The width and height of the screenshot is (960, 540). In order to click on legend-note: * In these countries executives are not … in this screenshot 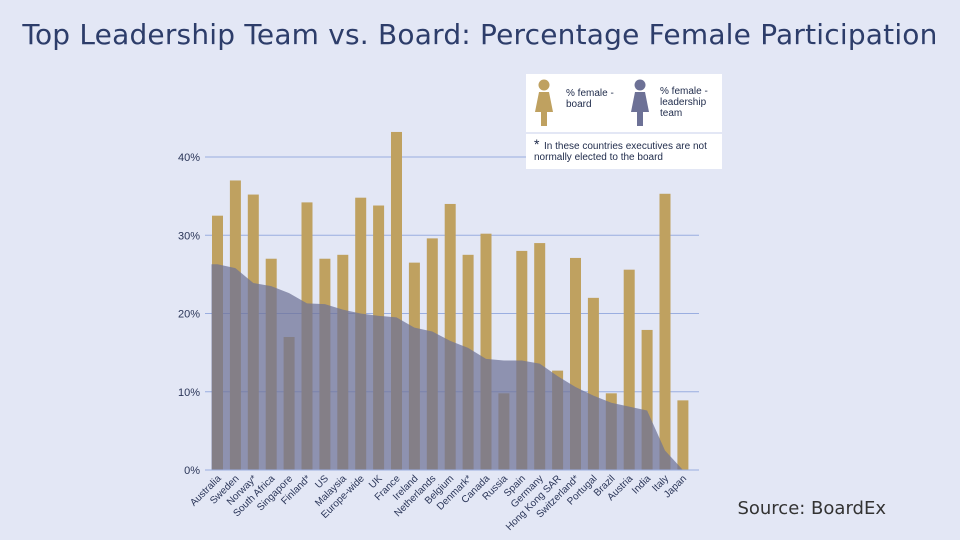, I will do `click(624, 151)`.